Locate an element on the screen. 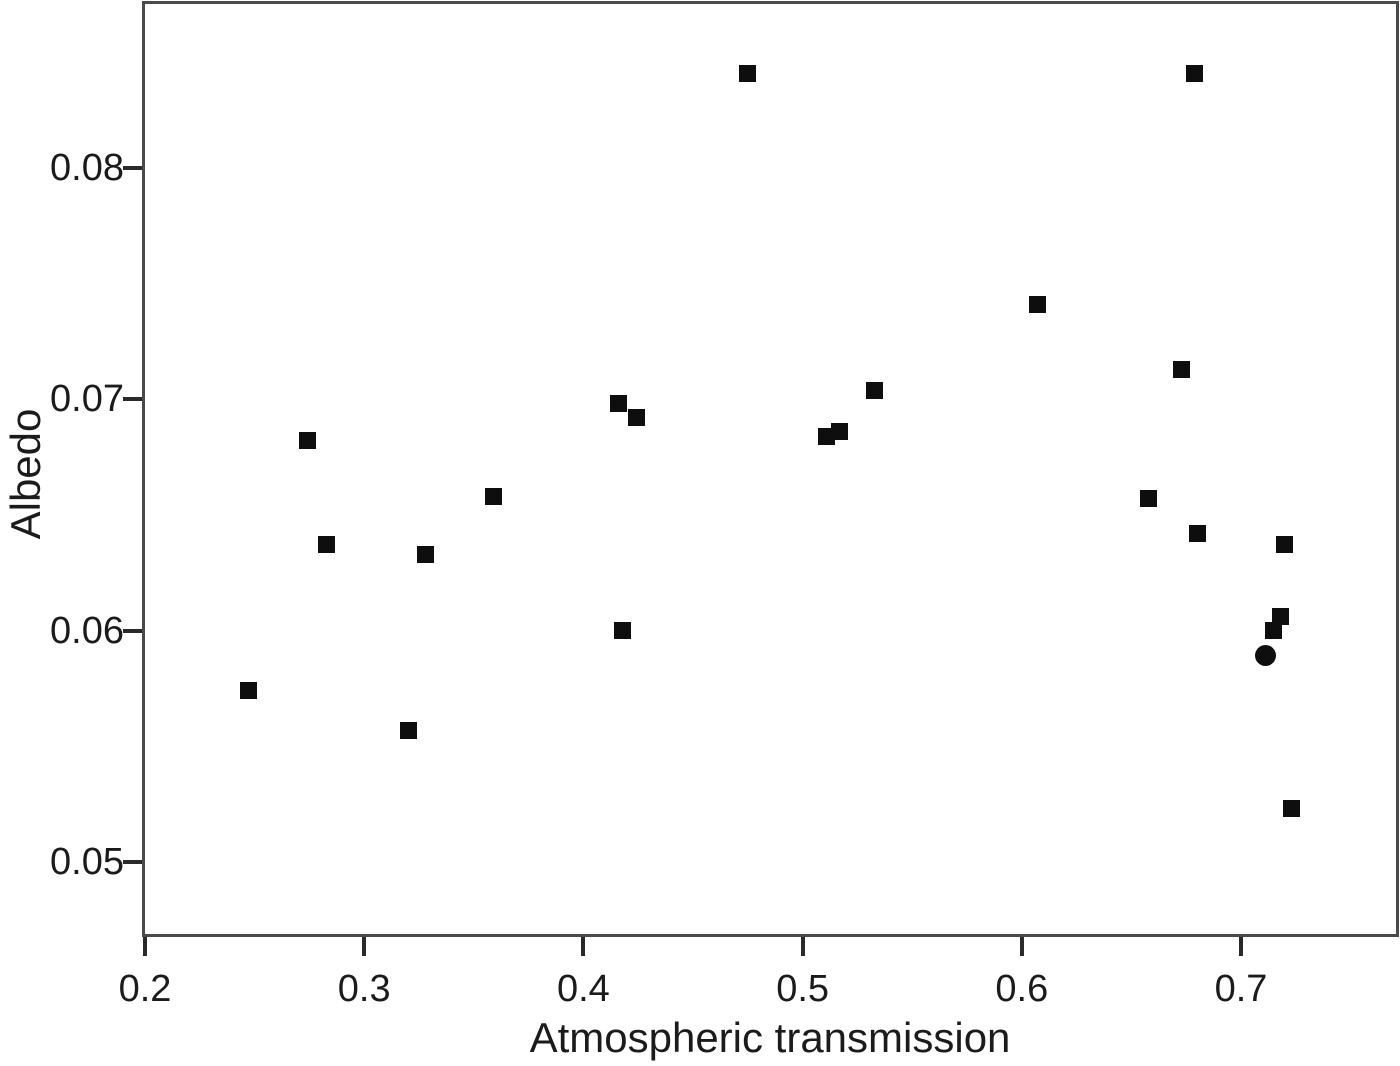  x-axis-tick-label: 0.3 is located at coordinates (364, 989).